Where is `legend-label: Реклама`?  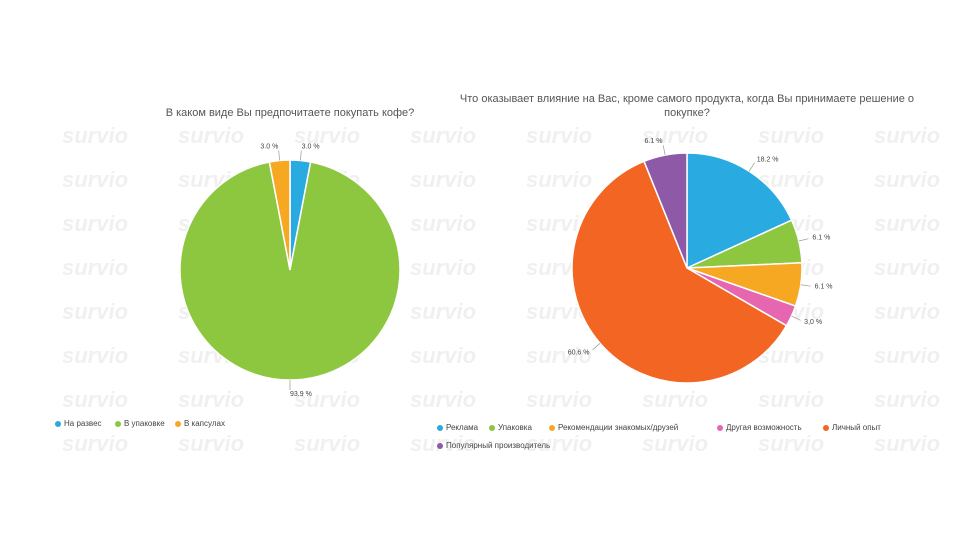 legend-label: Реклама is located at coordinates (462, 427).